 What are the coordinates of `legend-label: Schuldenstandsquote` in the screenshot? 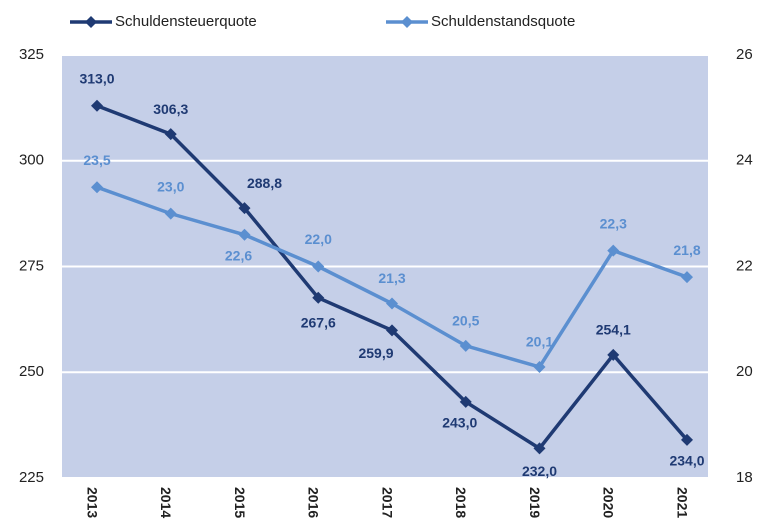 It's located at (503, 21).